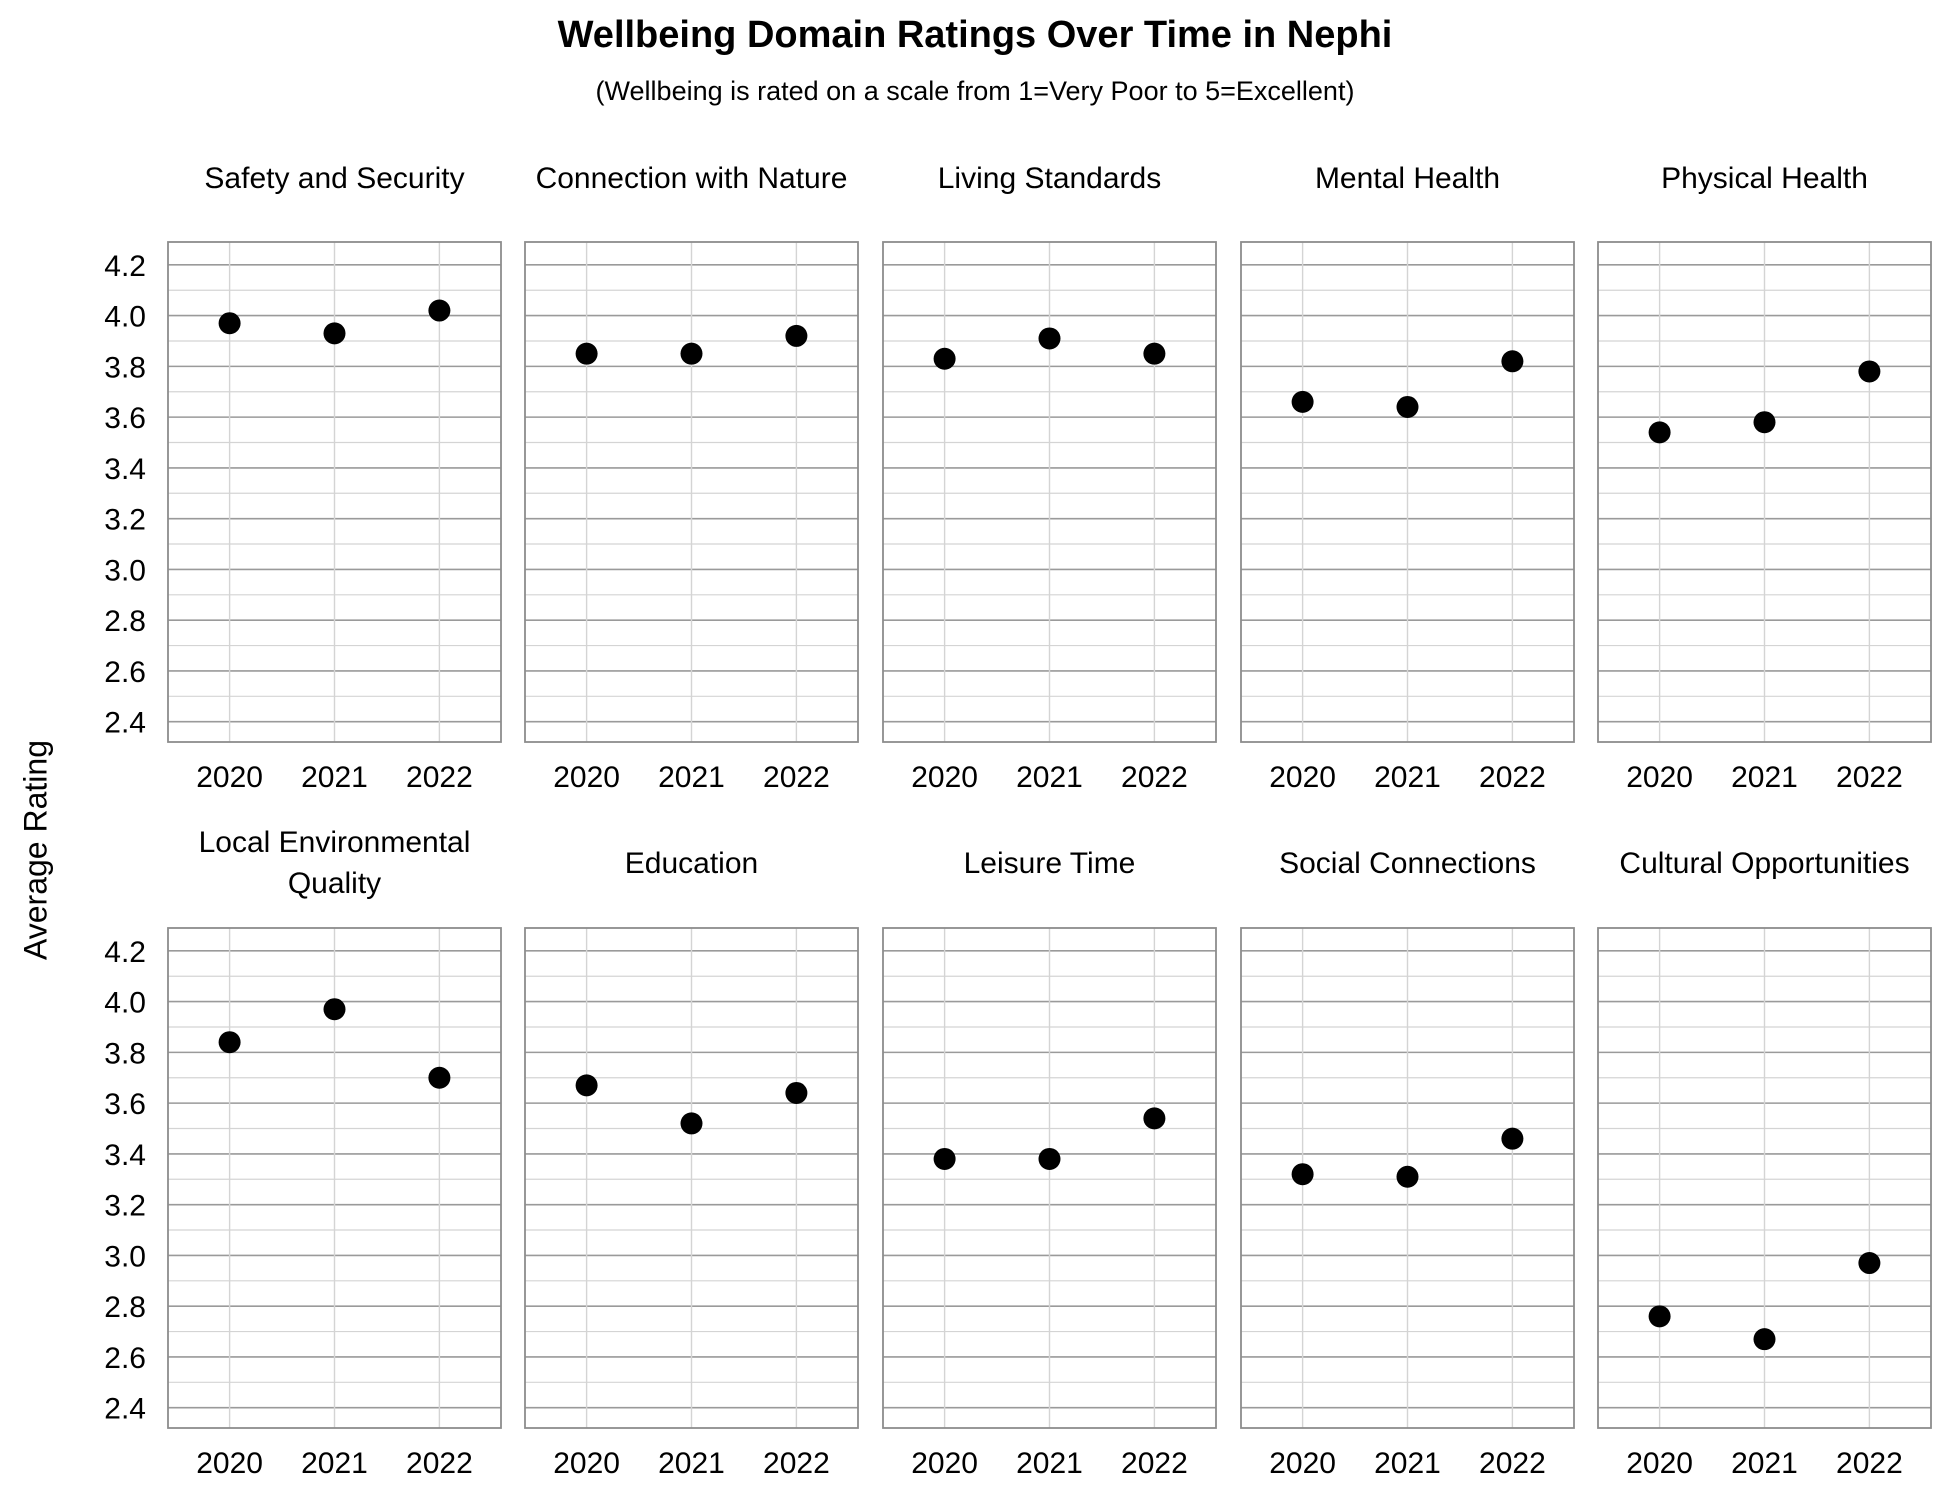 This screenshot has width=1950, height=1500. Describe the element at coordinates (1659, 1316) in the screenshot. I see `data-point-cultural-opportunities-2020` at that location.